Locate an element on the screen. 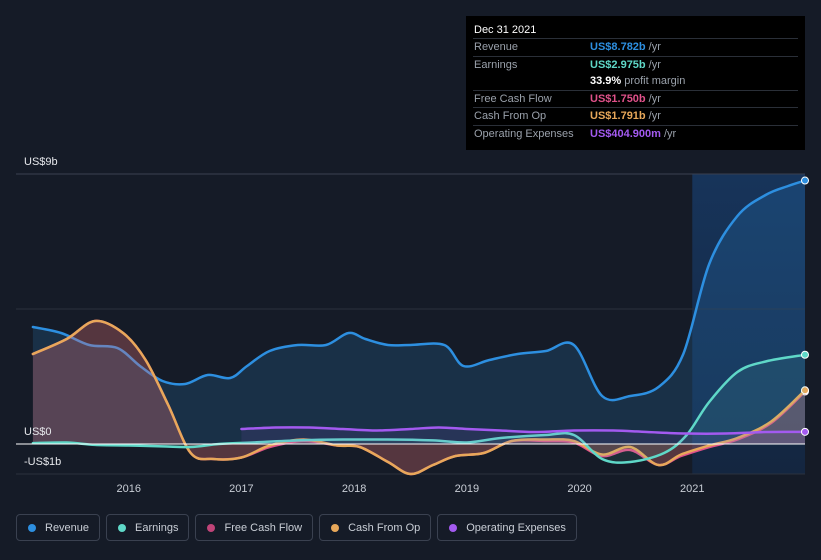 This screenshot has height=560, width=821. legend-item-revenue: Revenue is located at coordinates (58, 527).